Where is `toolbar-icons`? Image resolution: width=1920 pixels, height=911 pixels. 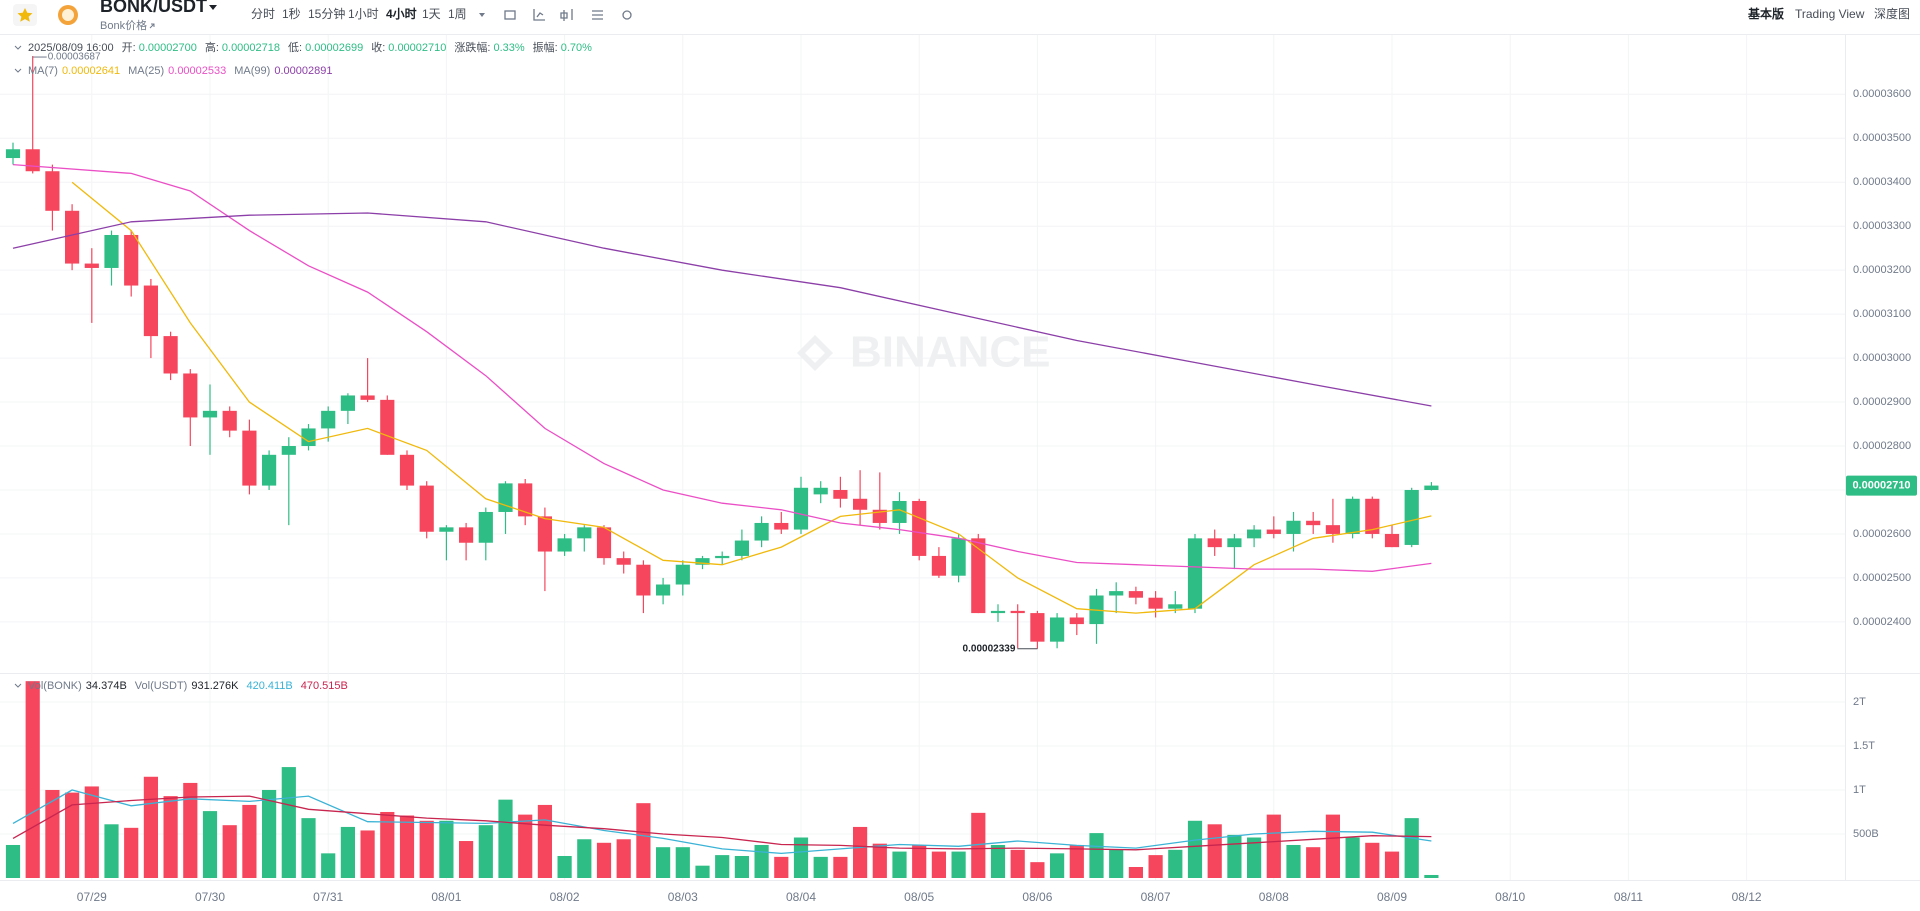 toolbar-icons is located at coordinates (568, 15).